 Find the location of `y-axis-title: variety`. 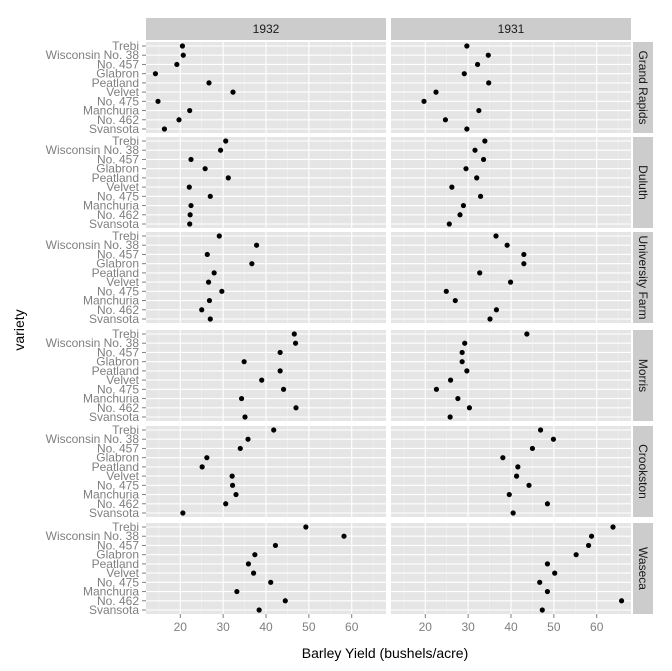

y-axis-title: variety is located at coordinates (19, 329).